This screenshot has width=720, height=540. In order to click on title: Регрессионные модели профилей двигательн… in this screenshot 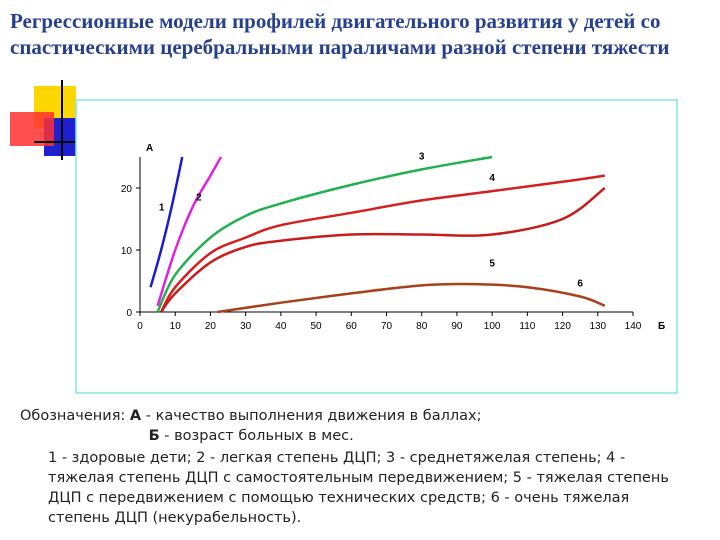, I will do `click(340, 34)`.